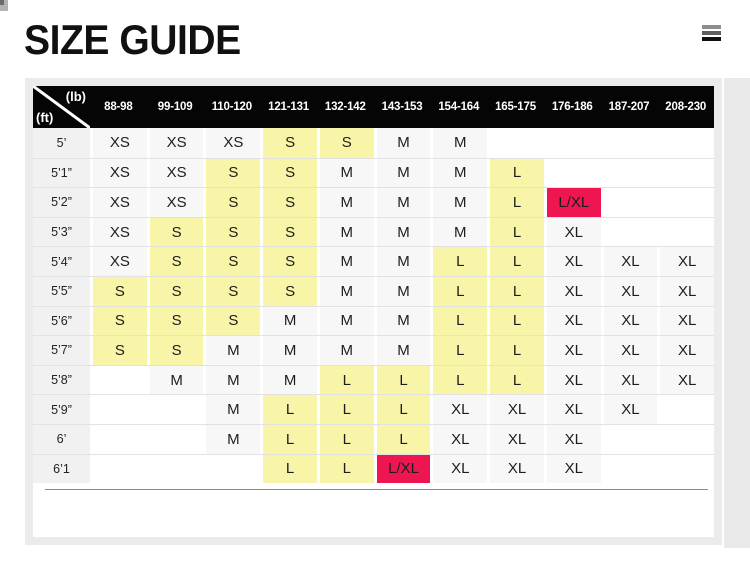 Image resolution: width=750 pixels, height=573 pixels. I want to click on table-row: 5’ XS XS XS S S M M, so click(373, 143).